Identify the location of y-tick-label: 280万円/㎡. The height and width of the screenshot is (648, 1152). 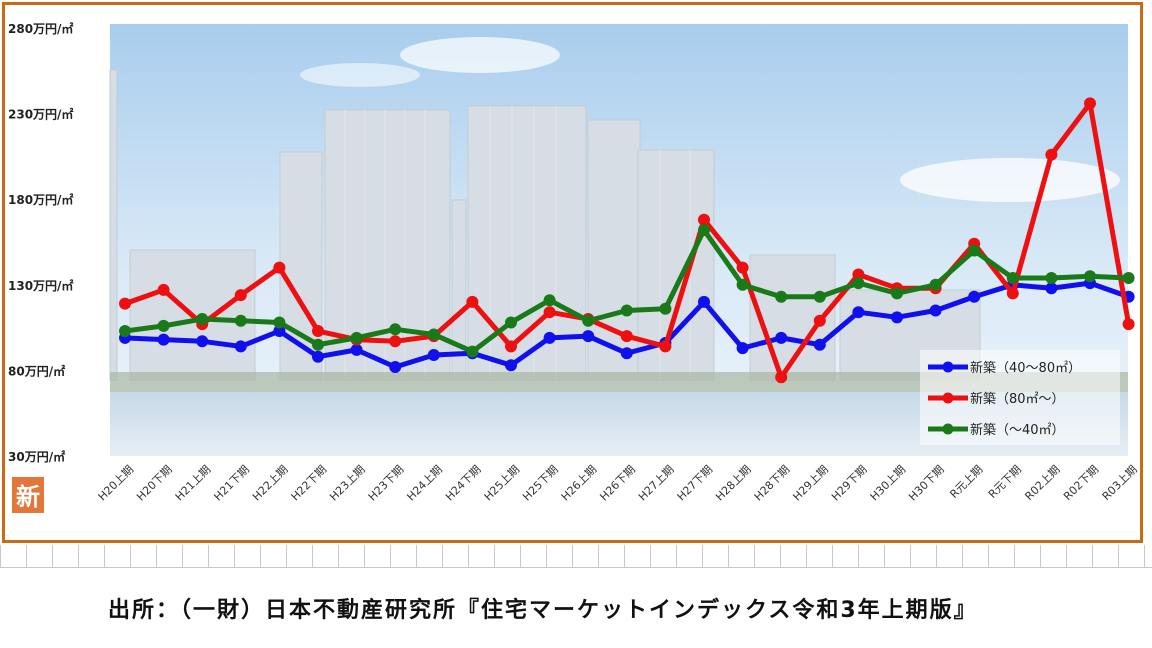
(40, 28).